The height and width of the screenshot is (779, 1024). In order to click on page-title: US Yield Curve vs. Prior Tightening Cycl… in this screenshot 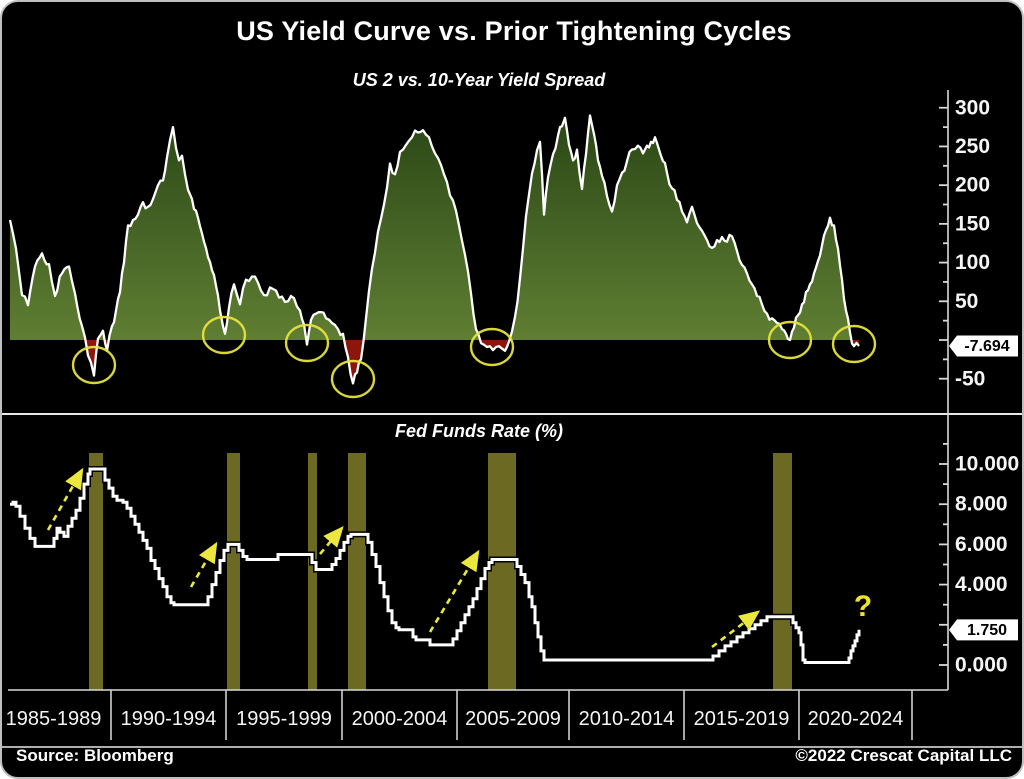, I will do `click(514, 31)`.